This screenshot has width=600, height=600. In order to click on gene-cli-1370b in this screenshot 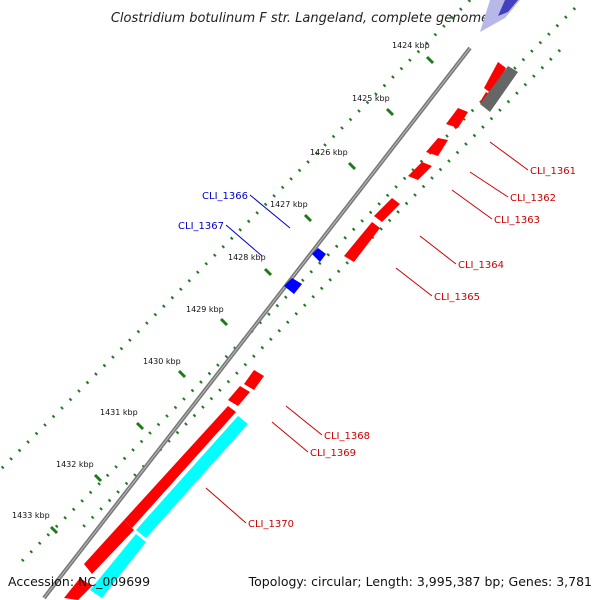, I will do `click(109, 547)`.